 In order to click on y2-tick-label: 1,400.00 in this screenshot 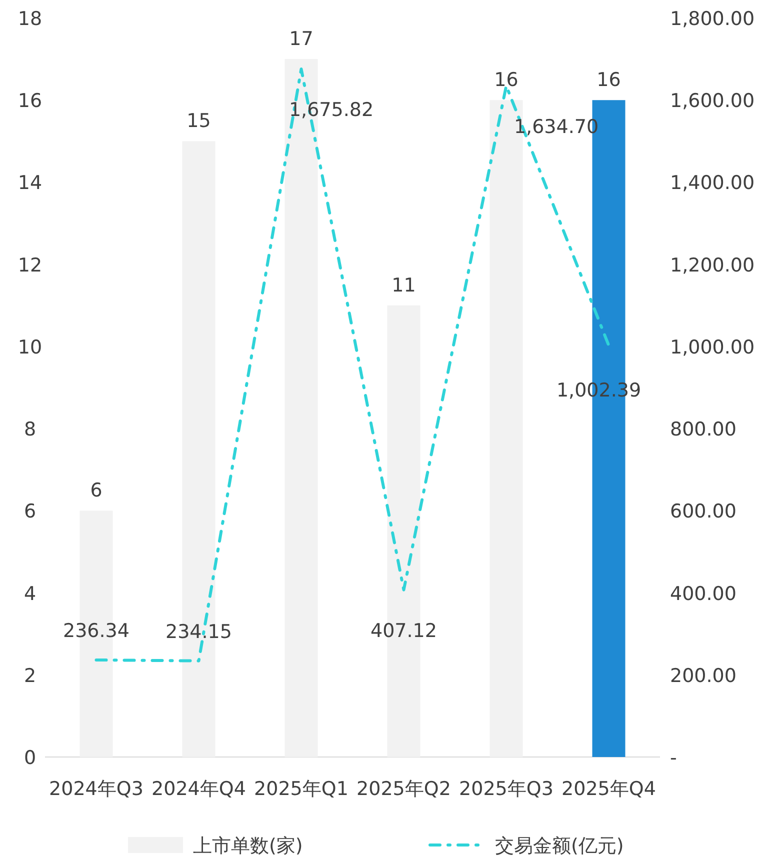, I will do `click(712, 183)`.